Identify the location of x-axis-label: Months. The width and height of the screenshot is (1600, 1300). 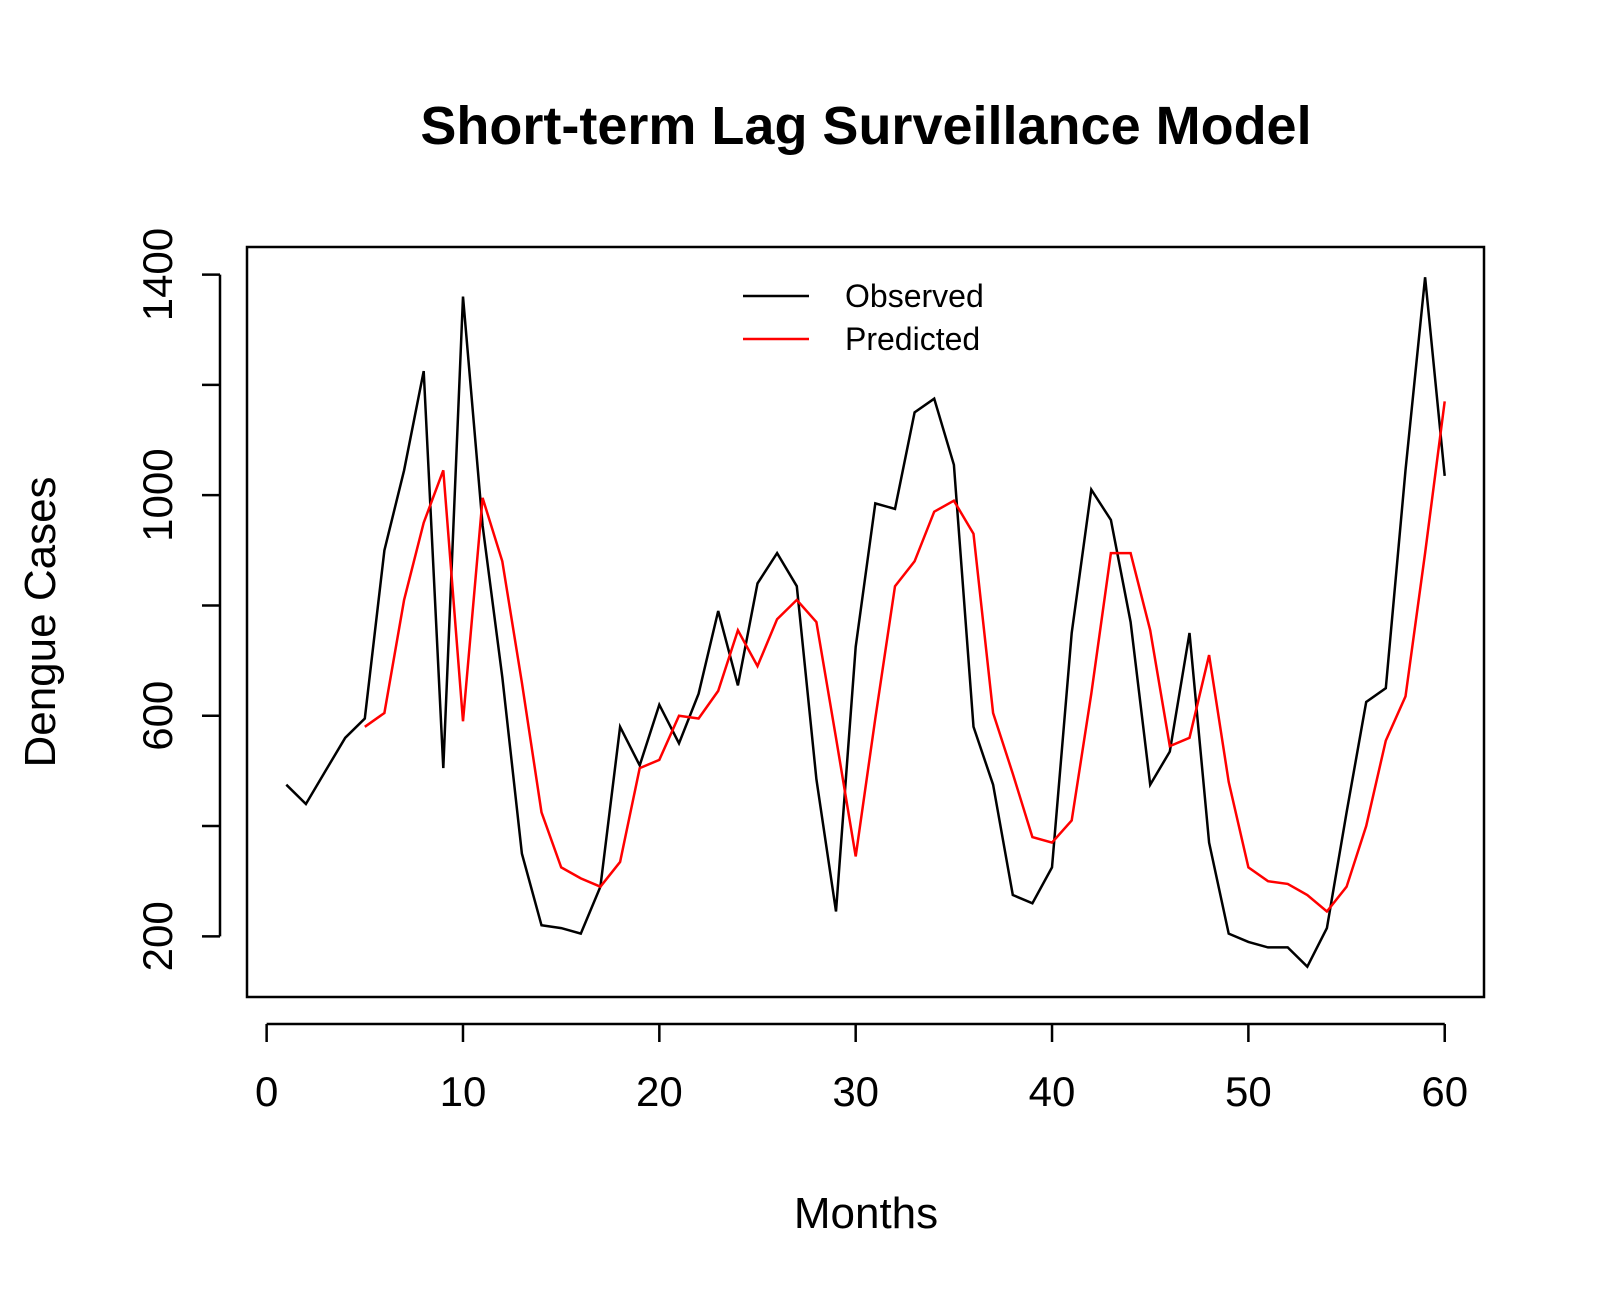
(866, 1213).